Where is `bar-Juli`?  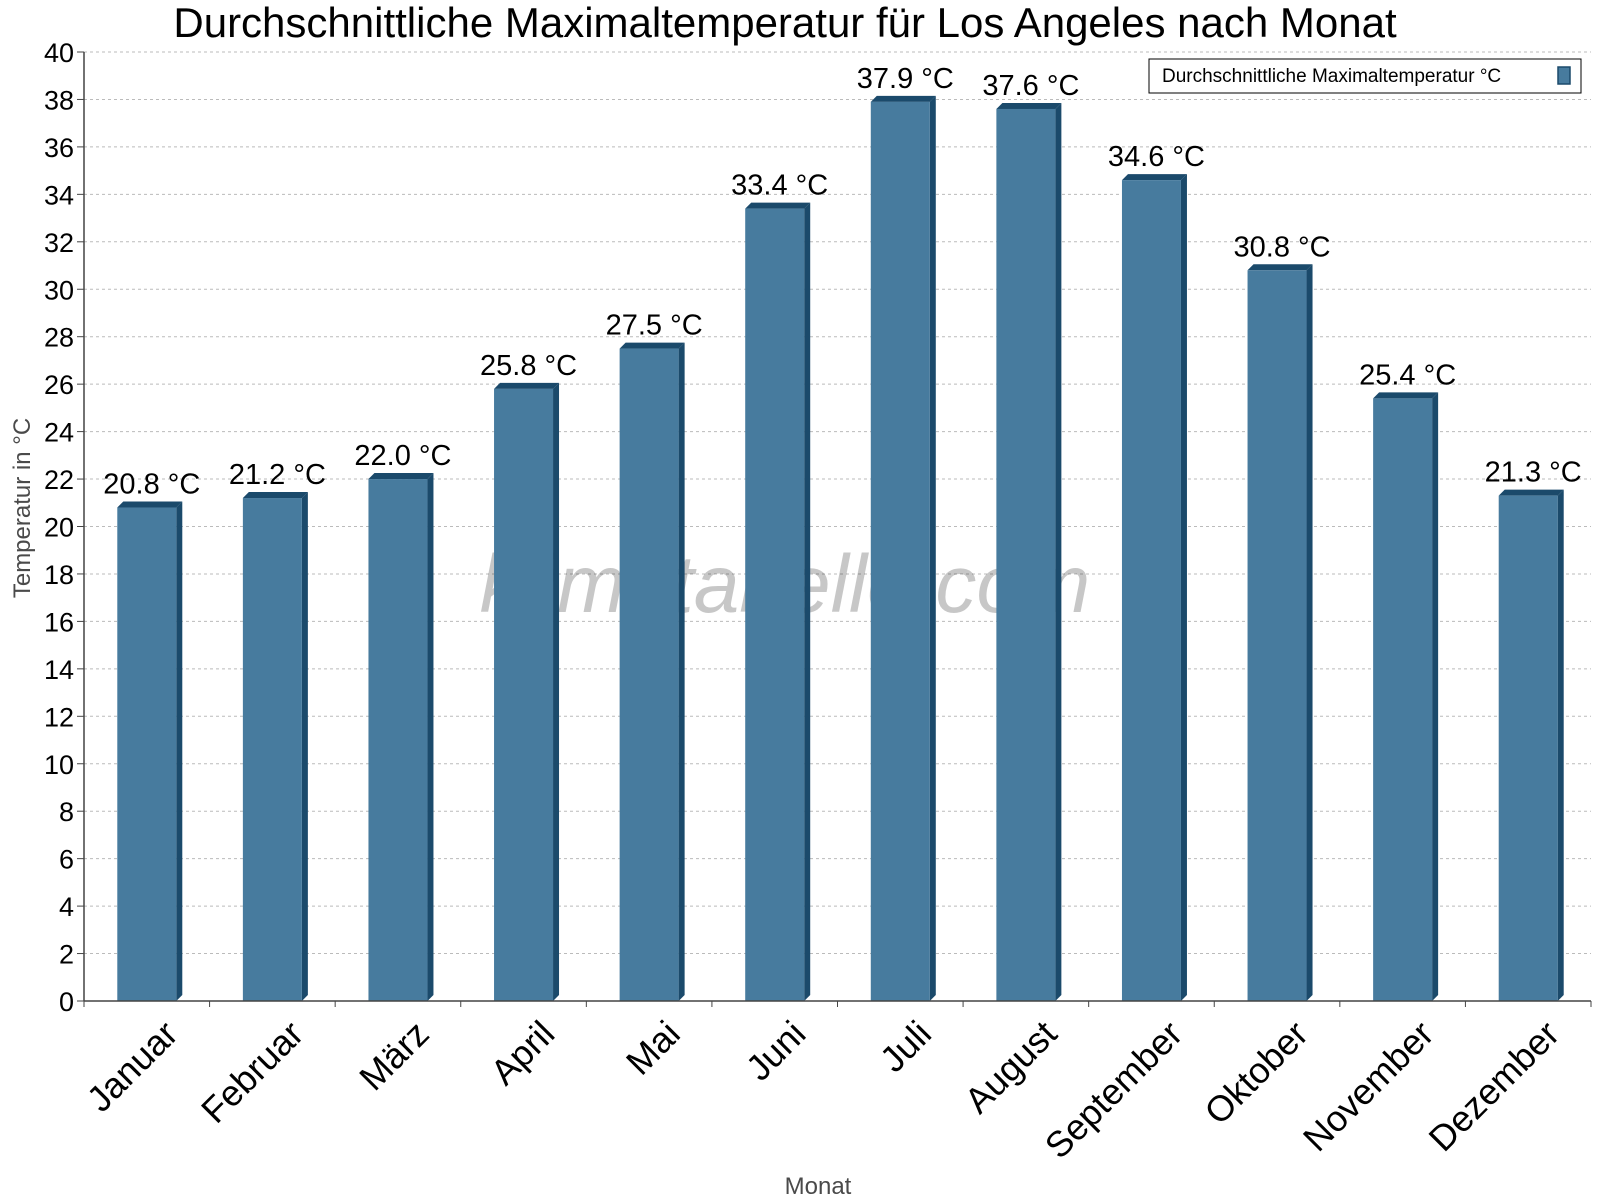
bar-Juli is located at coordinates (903, 548).